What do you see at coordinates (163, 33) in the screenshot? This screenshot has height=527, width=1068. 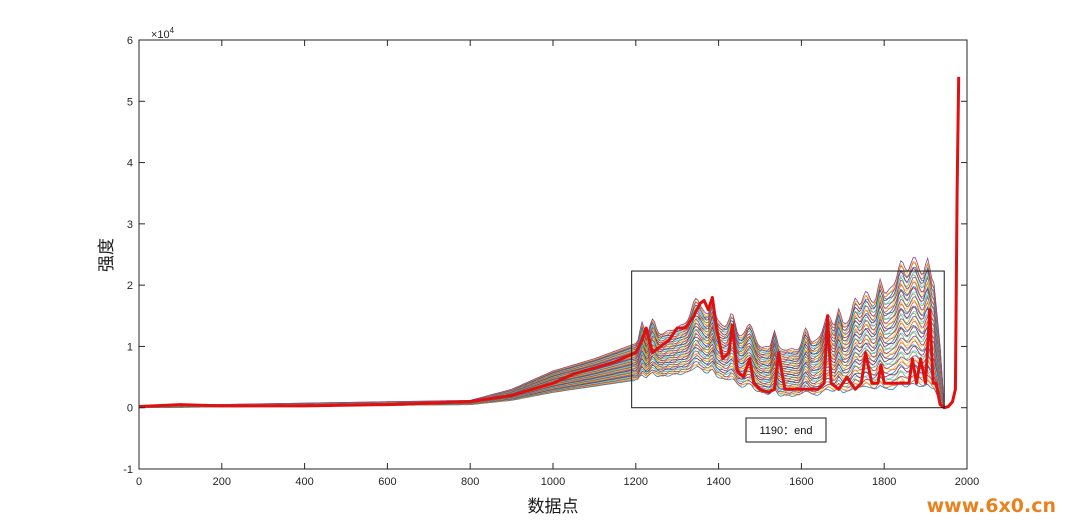 I see `y-exponent-label: ×10⁴` at bounding box center [163, 33].